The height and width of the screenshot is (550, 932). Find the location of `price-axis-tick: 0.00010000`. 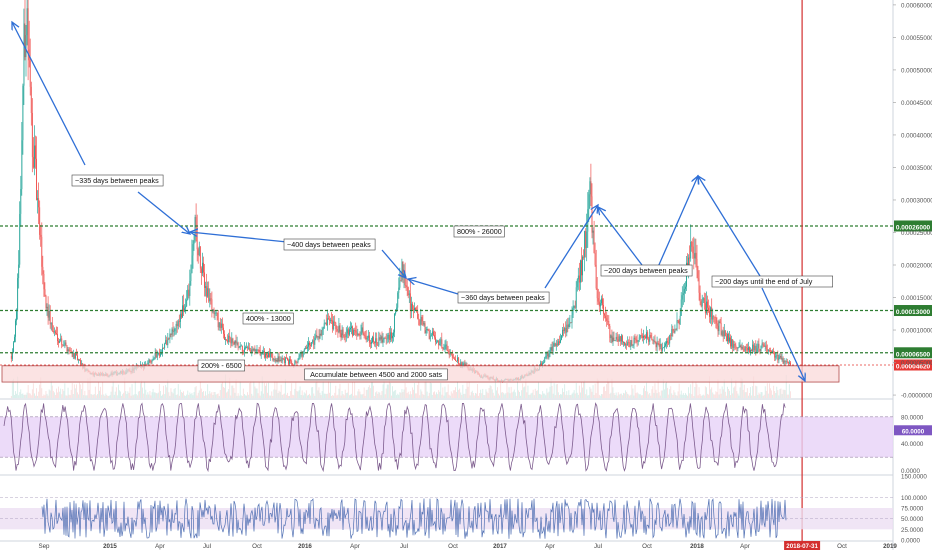

price-axis-tick: 0.00010000 is located at coordinates (916, 331).